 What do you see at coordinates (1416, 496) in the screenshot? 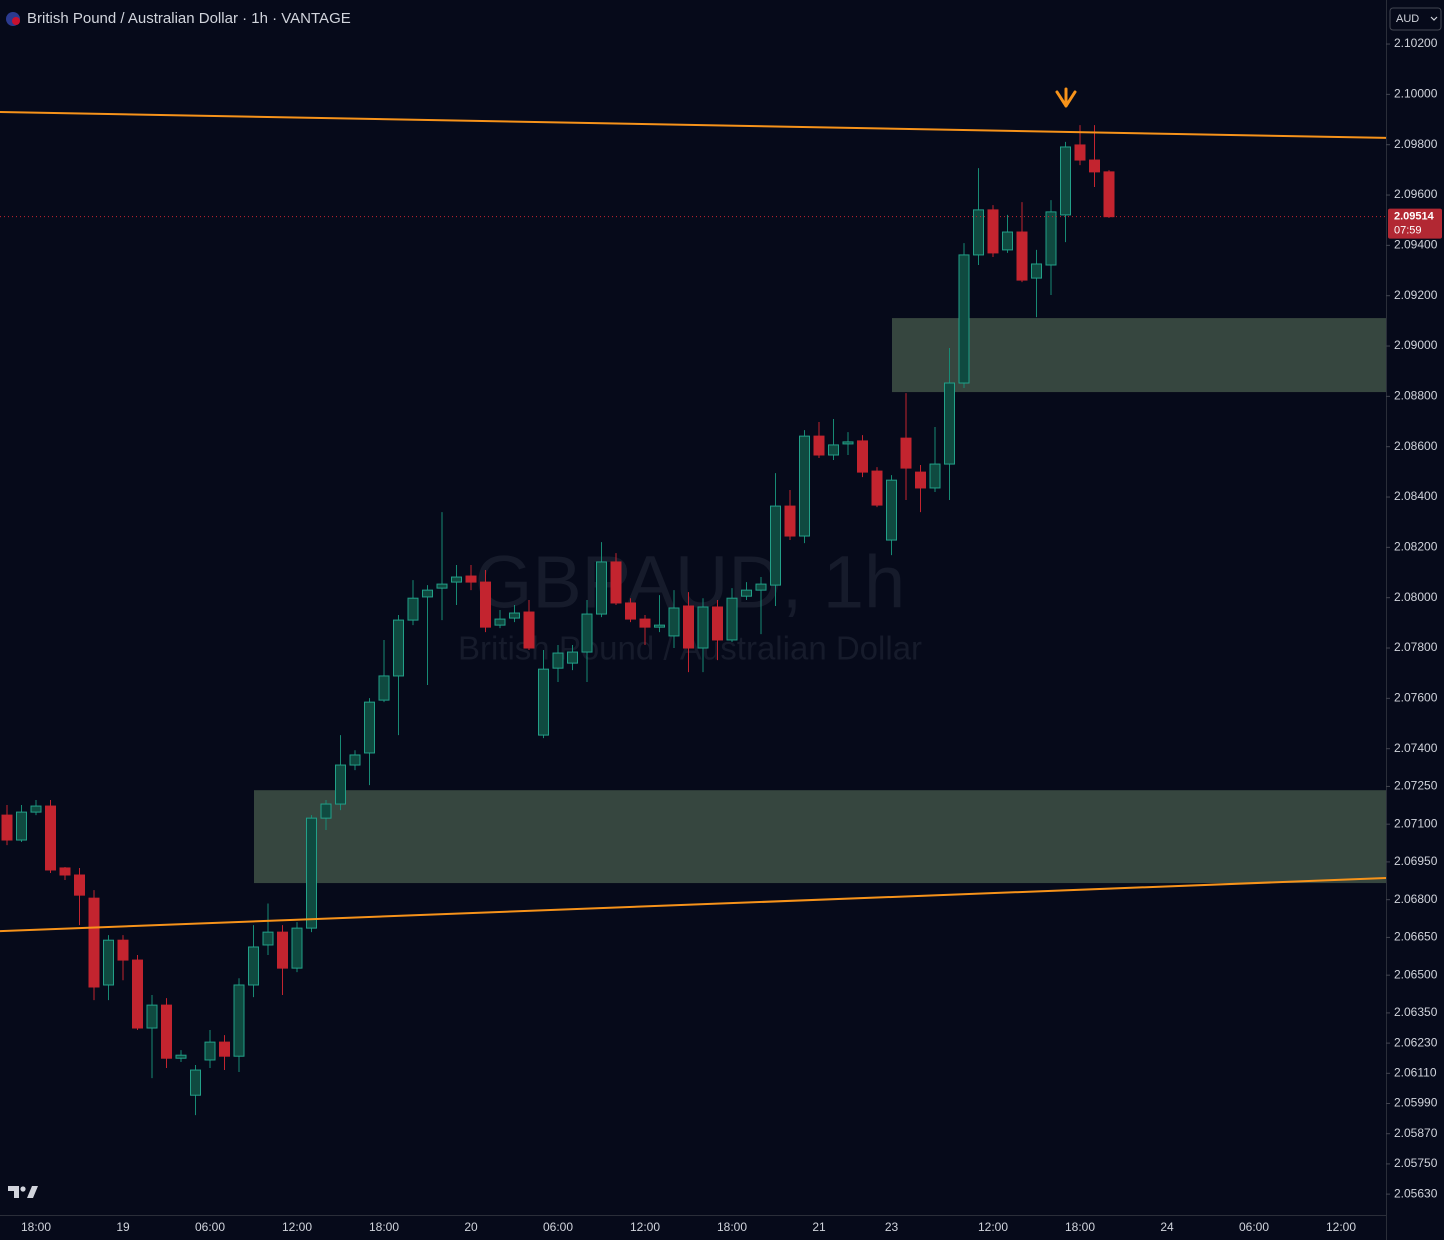
I see `y-tick-label: 2.08400` at bounding box center [1416, 496].